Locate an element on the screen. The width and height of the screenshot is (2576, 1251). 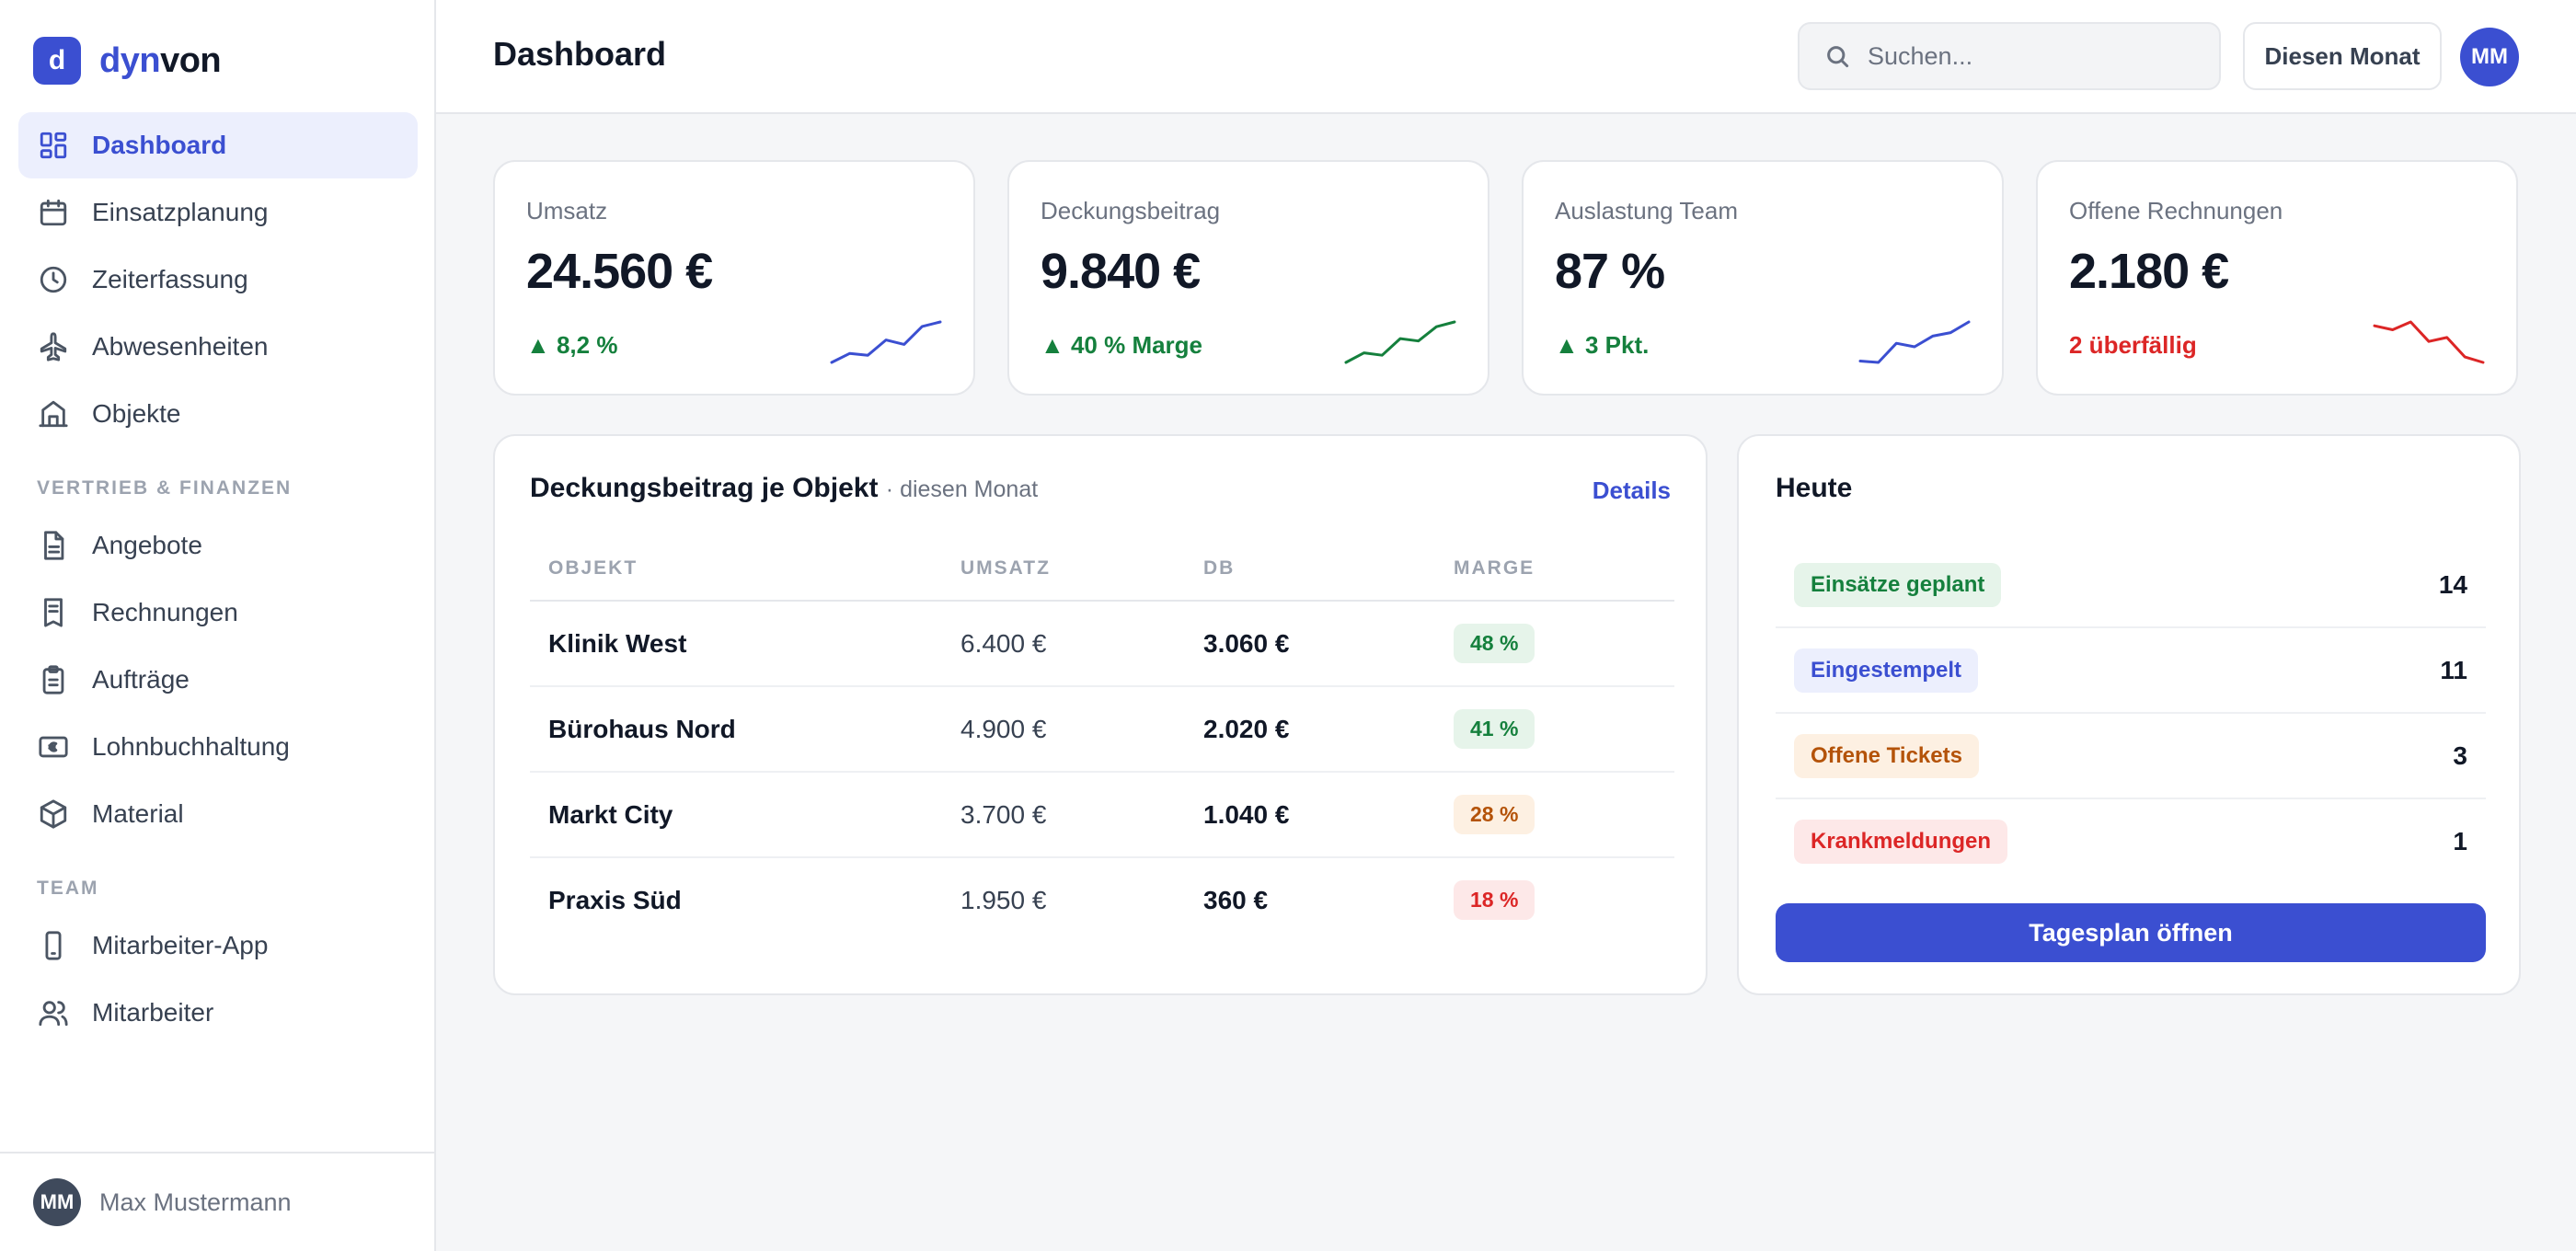
search-icon is located at coordinates (1838, 57).